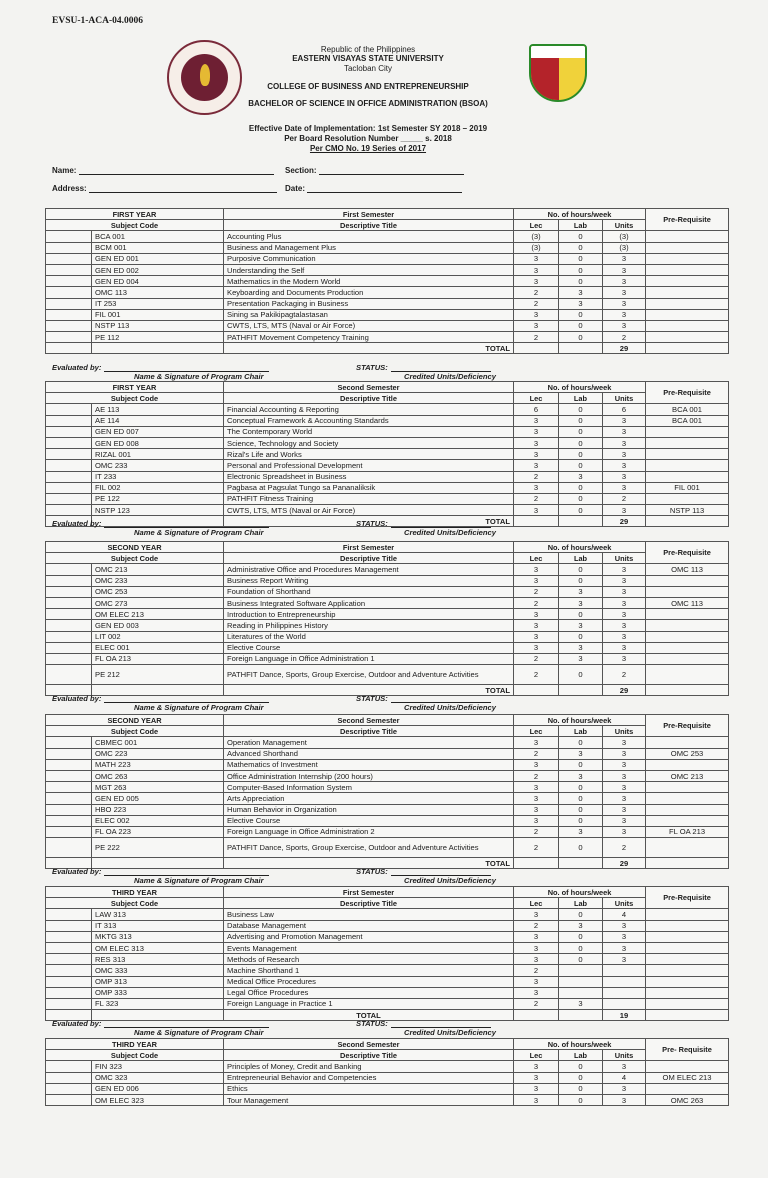  Describe the element at coordinates (157, 454) in the screenshot. I see `subject-code: RIZAL 001` at that location.